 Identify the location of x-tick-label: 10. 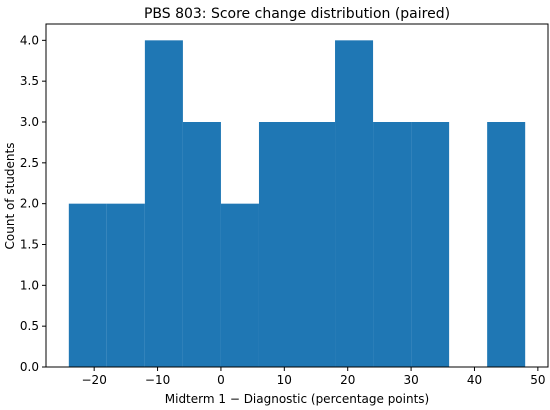
(284, 380).